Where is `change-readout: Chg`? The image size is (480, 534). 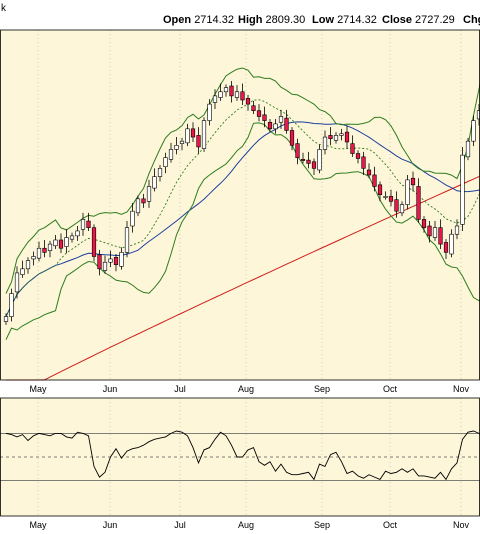 change-readout: Chg is located at coordinates (471, 20).